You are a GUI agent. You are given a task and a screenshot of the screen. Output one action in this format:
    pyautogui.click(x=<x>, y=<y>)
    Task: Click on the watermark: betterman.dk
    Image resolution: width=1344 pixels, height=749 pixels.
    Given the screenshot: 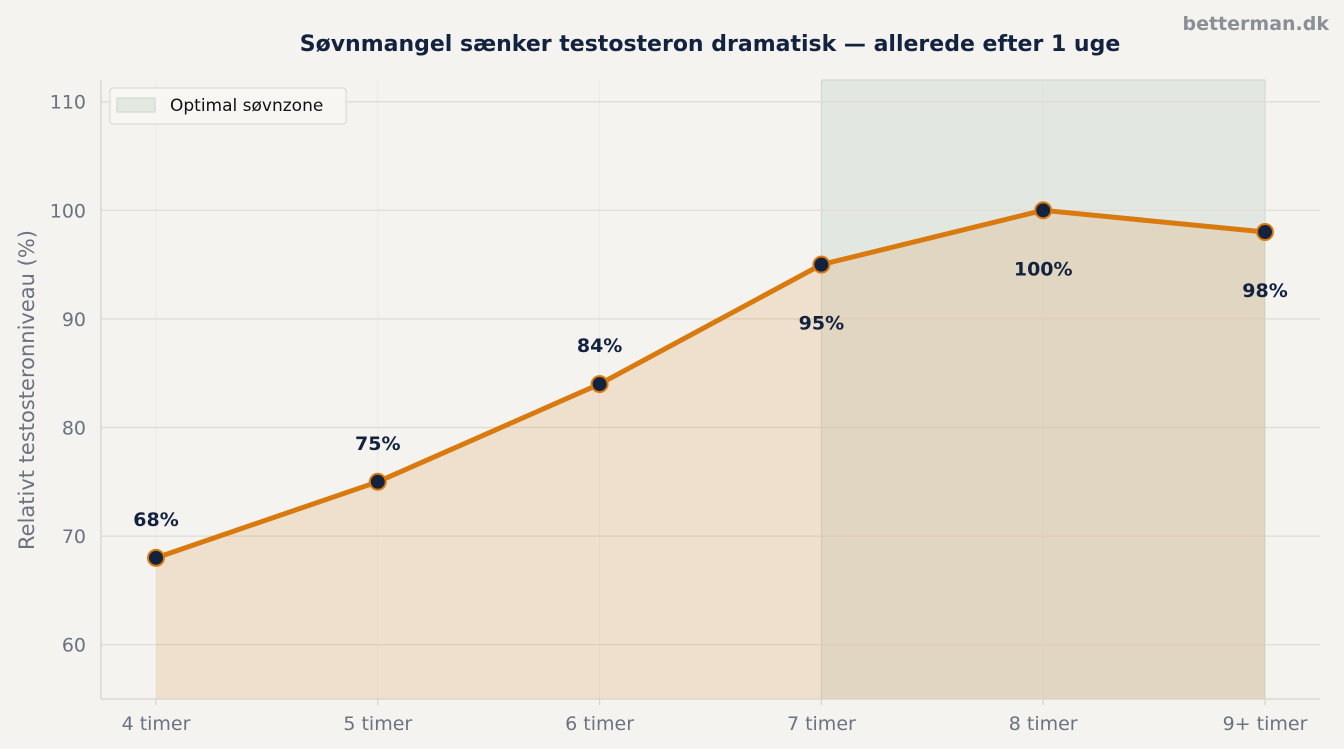 What is the action you would take?
    pyautogui.click(x=1255, y=24)
    